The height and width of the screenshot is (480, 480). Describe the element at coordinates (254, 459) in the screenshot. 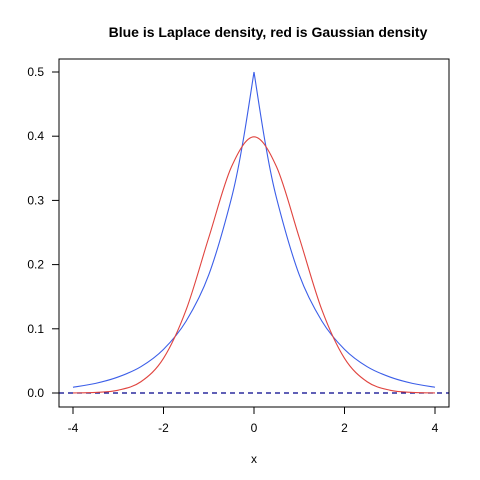

I see `x-axis-label: x` at that location.